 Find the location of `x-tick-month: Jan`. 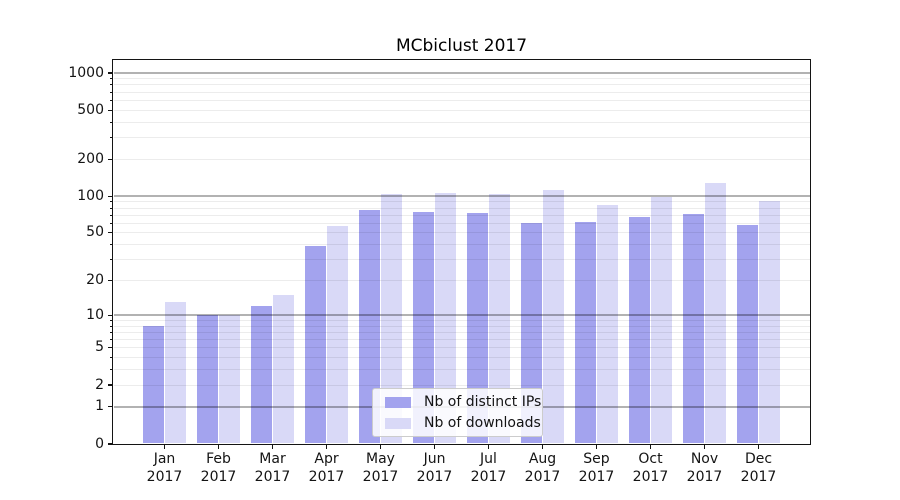

x-tick-month: Jan is located at coordinates (164, 459).